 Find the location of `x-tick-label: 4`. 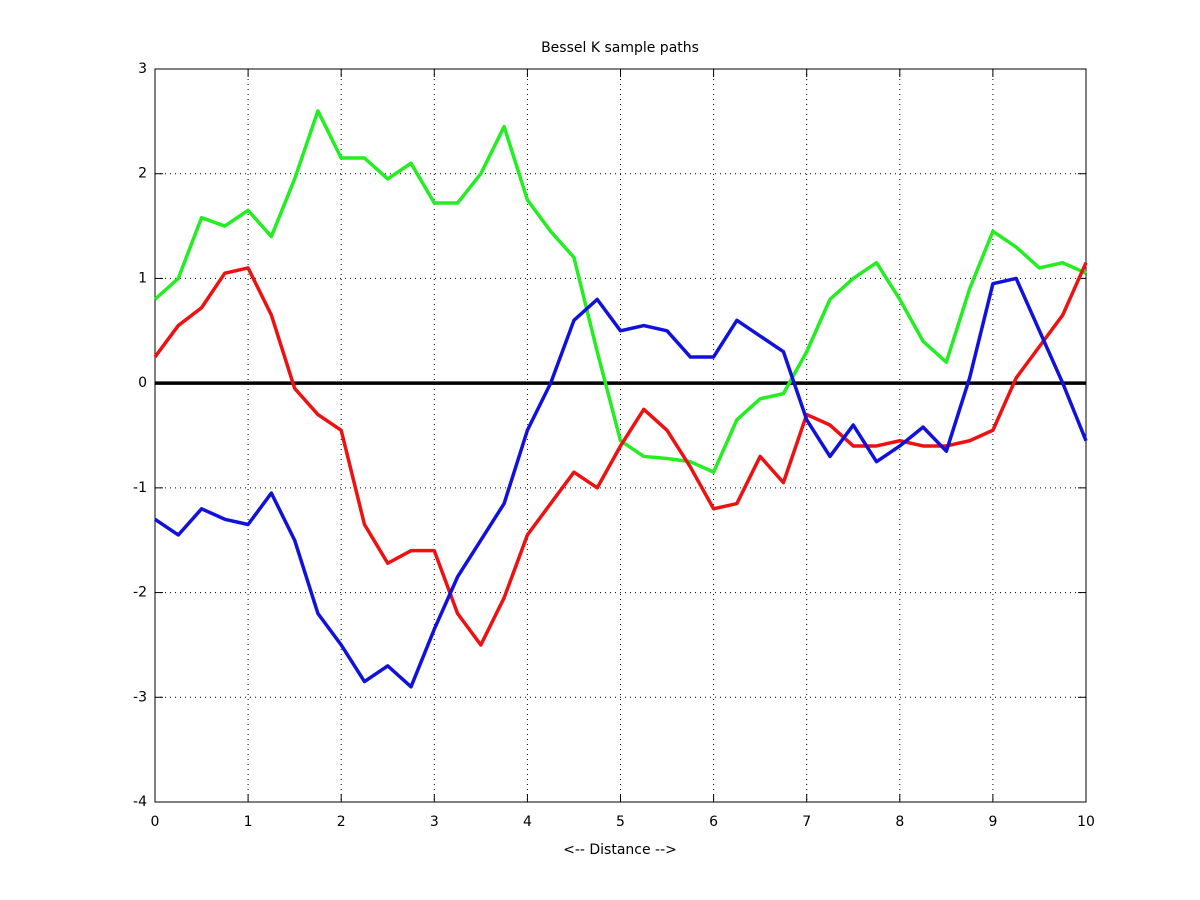

x-tick-label: 4 is located at coordinates (527, 822).